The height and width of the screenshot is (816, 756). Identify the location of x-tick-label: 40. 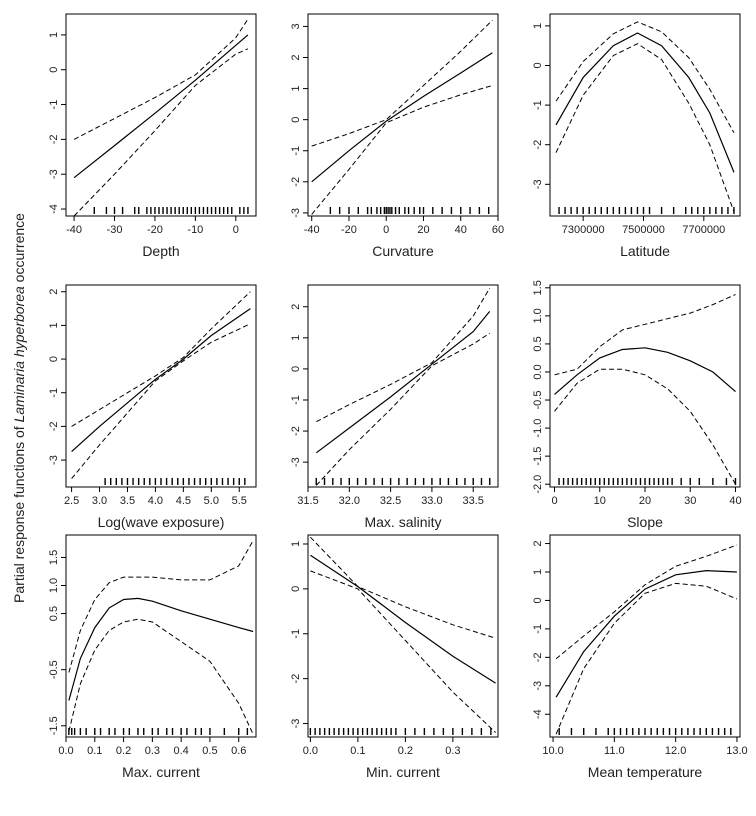
(735, 501).